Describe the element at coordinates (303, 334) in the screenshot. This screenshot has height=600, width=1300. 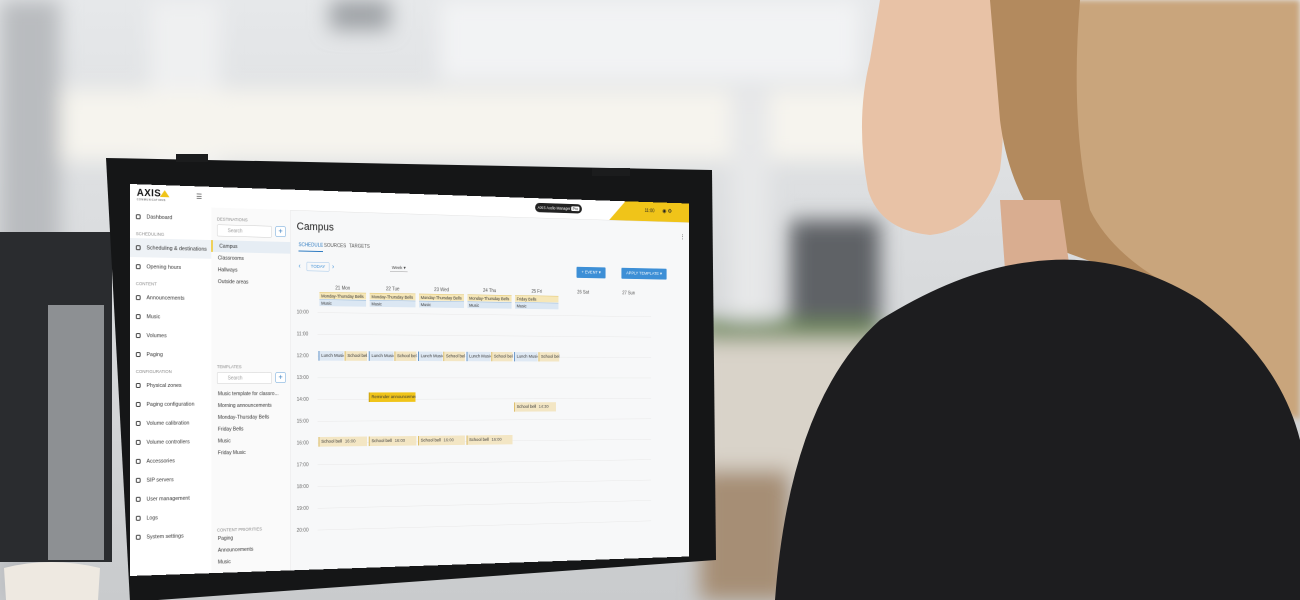
I see `hour-label: 11:00` at that location.